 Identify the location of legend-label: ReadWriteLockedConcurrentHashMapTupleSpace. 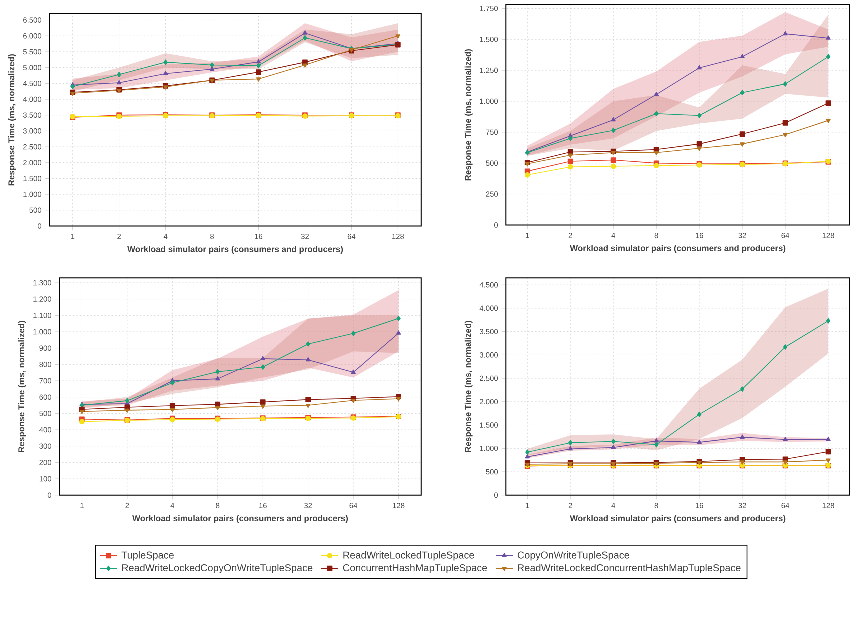
(629, 569).